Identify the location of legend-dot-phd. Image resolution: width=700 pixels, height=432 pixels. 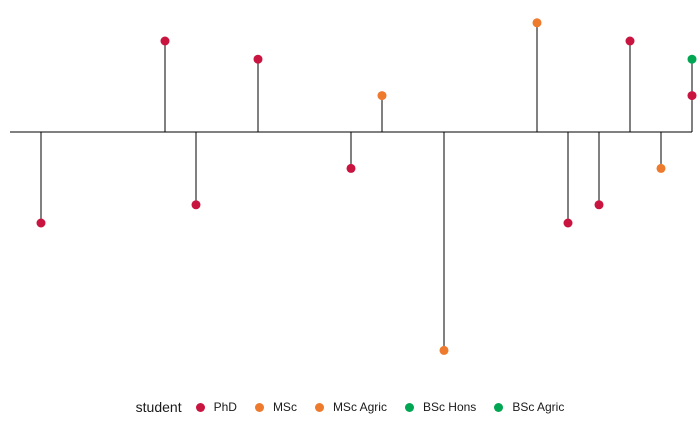
(200, 407).